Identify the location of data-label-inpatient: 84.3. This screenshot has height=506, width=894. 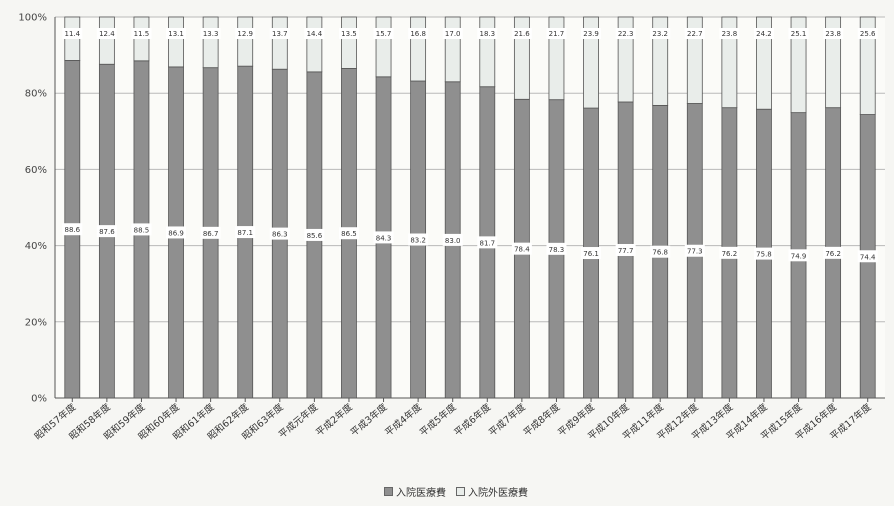
(384, 238).